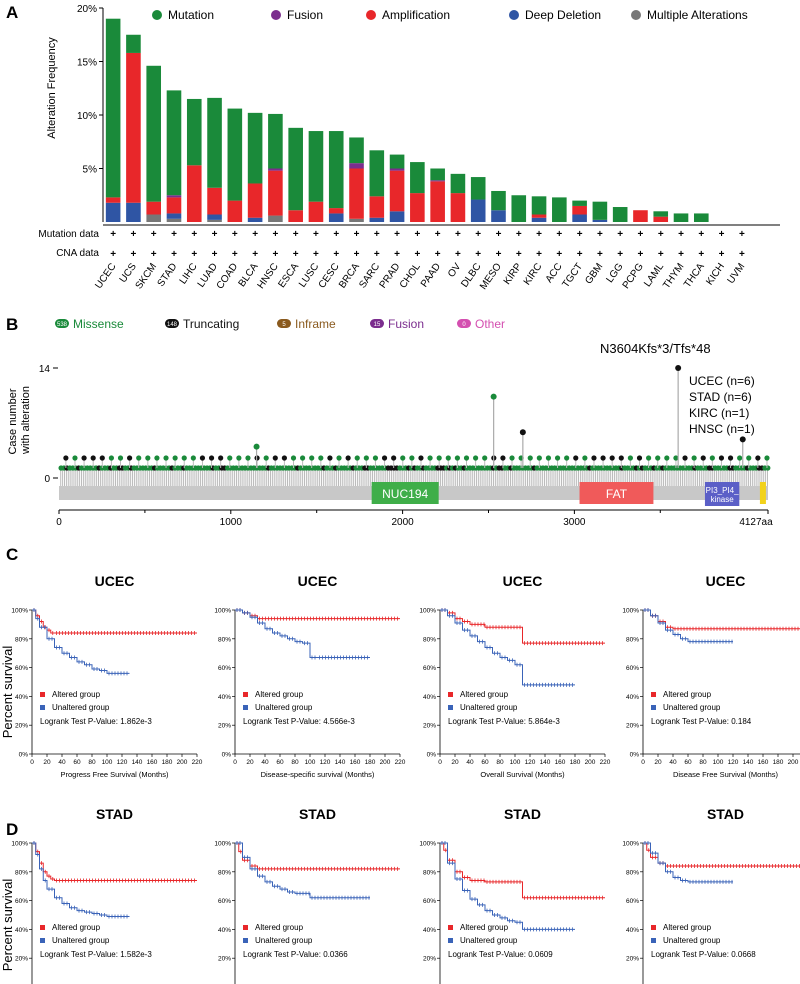  What do you see at coordinates (235, 211) in the screenshot?
I see `bar-coad-amplification` at bounding box center [235, 211].